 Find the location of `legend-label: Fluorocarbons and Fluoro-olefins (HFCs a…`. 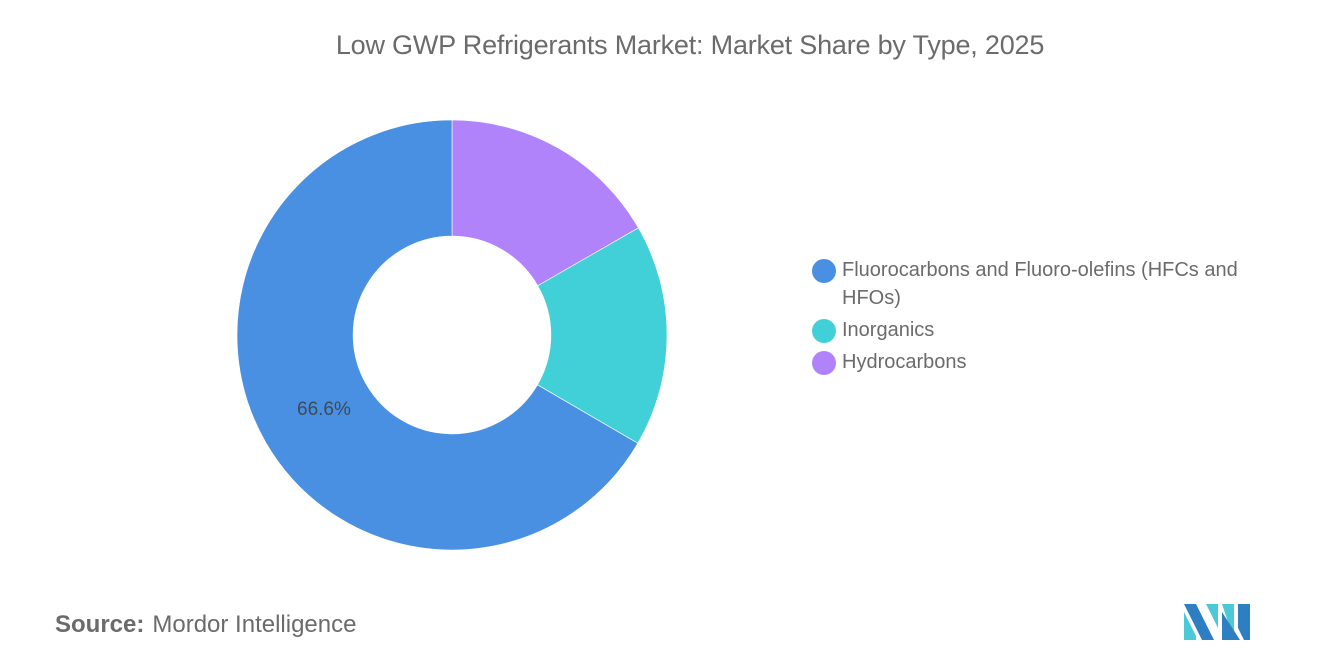

legend-label: Fluorocarbons and Fluoro-olefins (HFCs a… is located at coordinates (1040, 284).